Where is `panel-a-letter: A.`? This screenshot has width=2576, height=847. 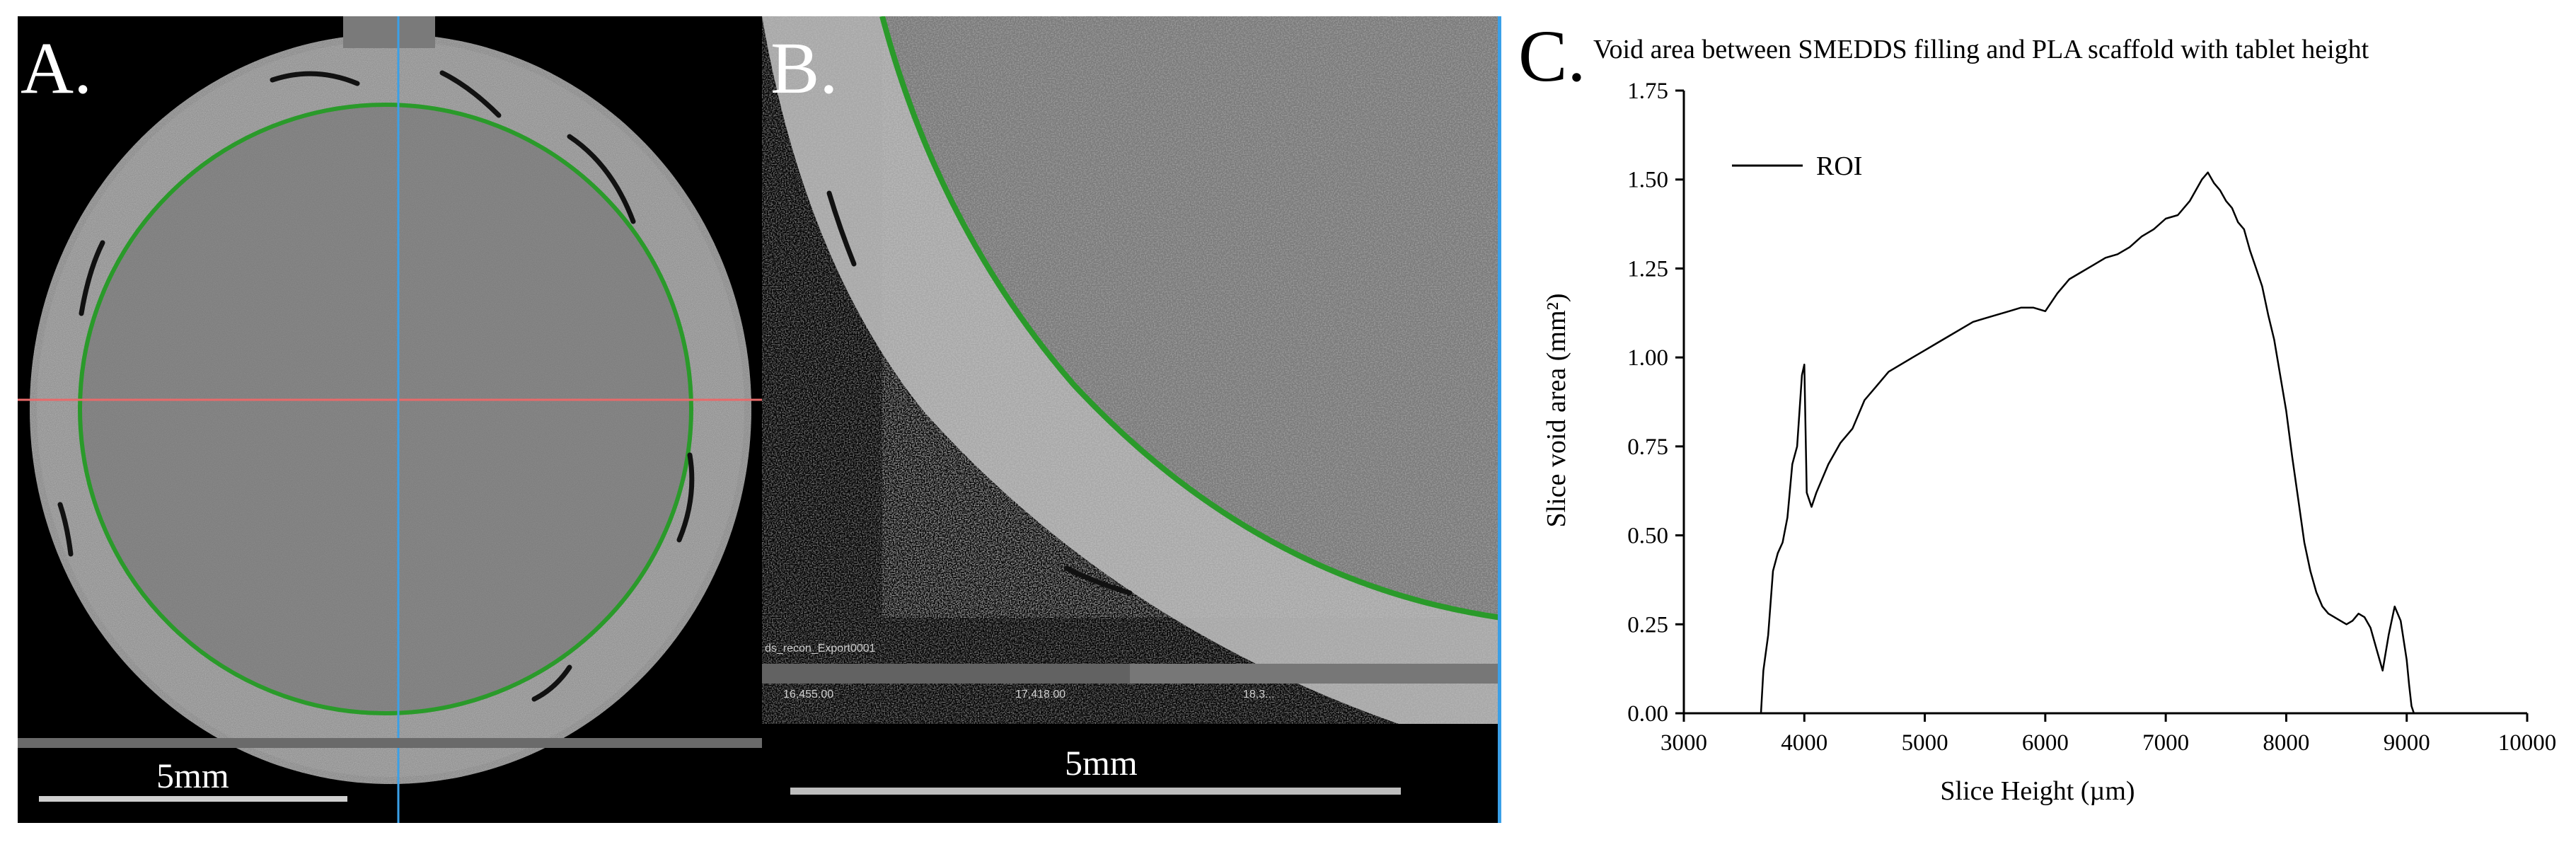 panel-a-letter: A. is located at coordinates (57, 68).